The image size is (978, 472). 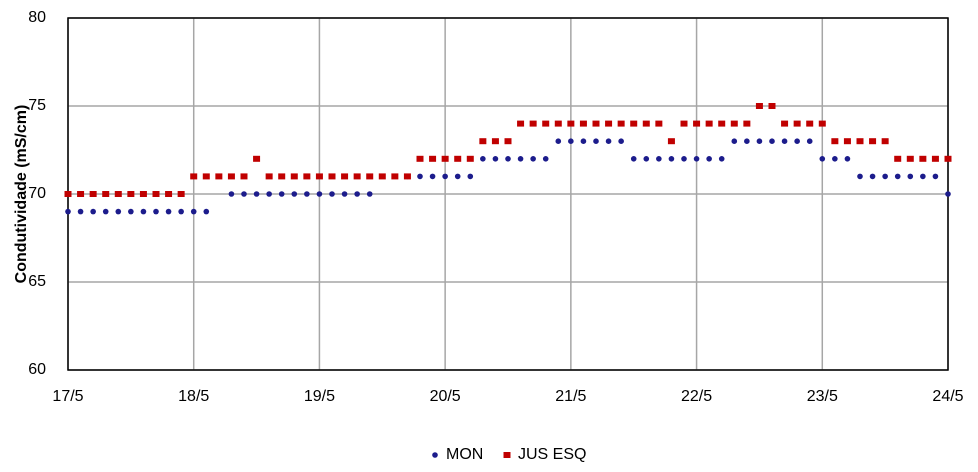 I want to click on legend-label: MON, so click(x=464, y=454).